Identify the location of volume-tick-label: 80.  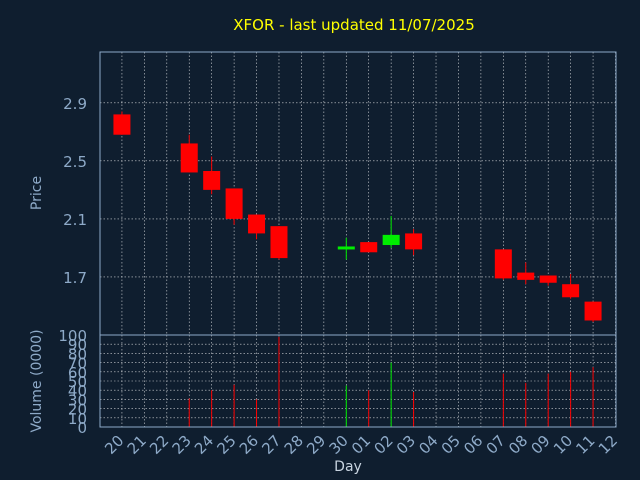
(77, 354).